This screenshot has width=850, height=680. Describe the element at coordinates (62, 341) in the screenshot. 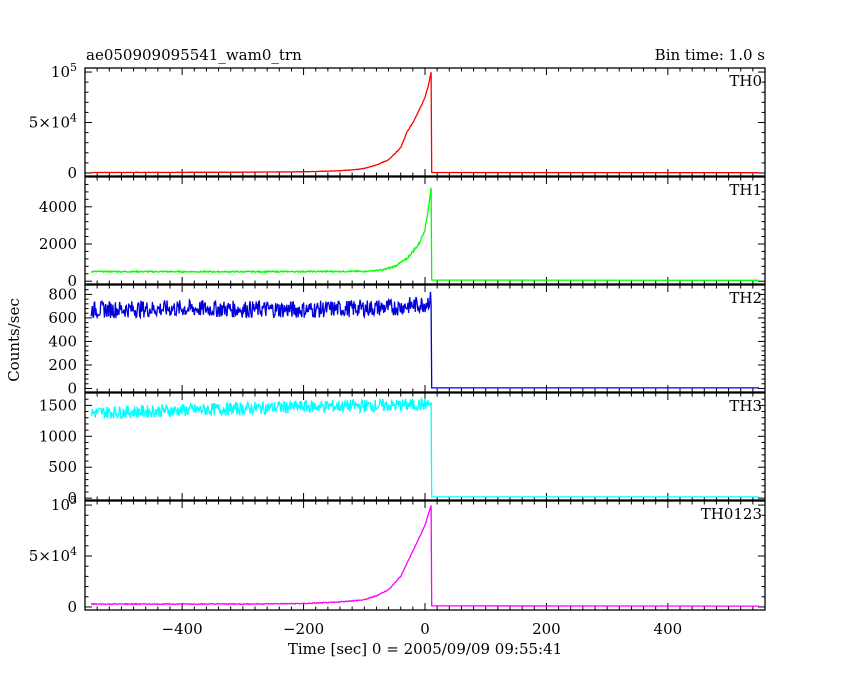

I see `y-tick-label: 400` at that location.